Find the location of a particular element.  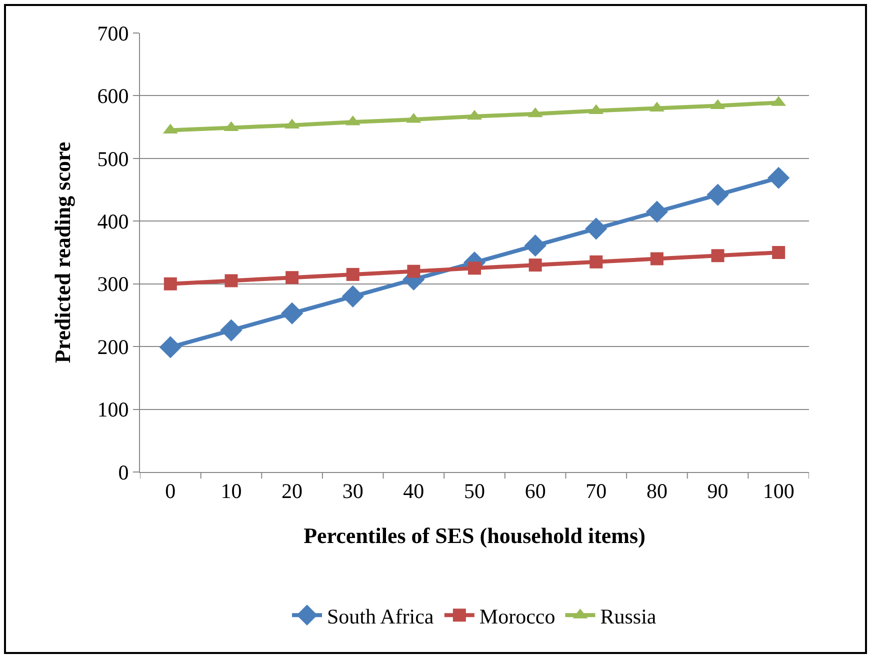

y-tick-label: 700 is located at coordinates (113, 33).